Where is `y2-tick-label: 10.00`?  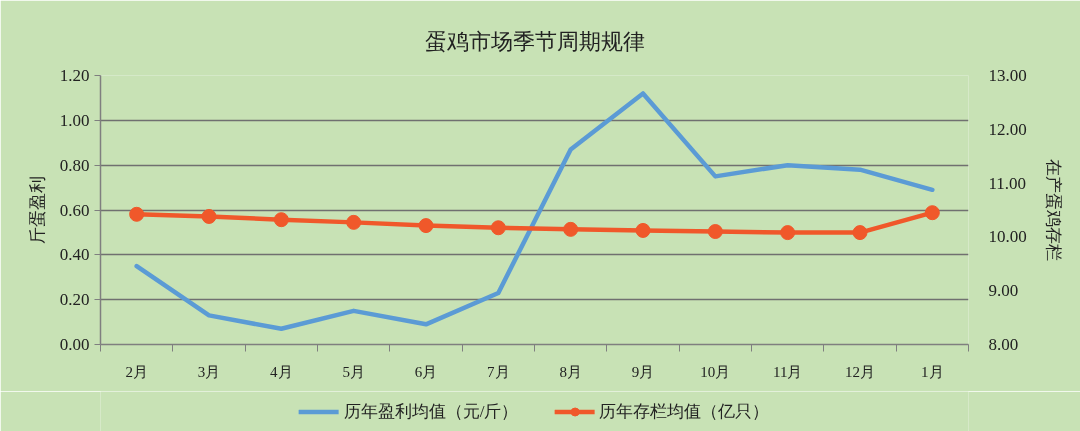
y2-tick-label: 10.00 is located at coordinates (1007, 237).